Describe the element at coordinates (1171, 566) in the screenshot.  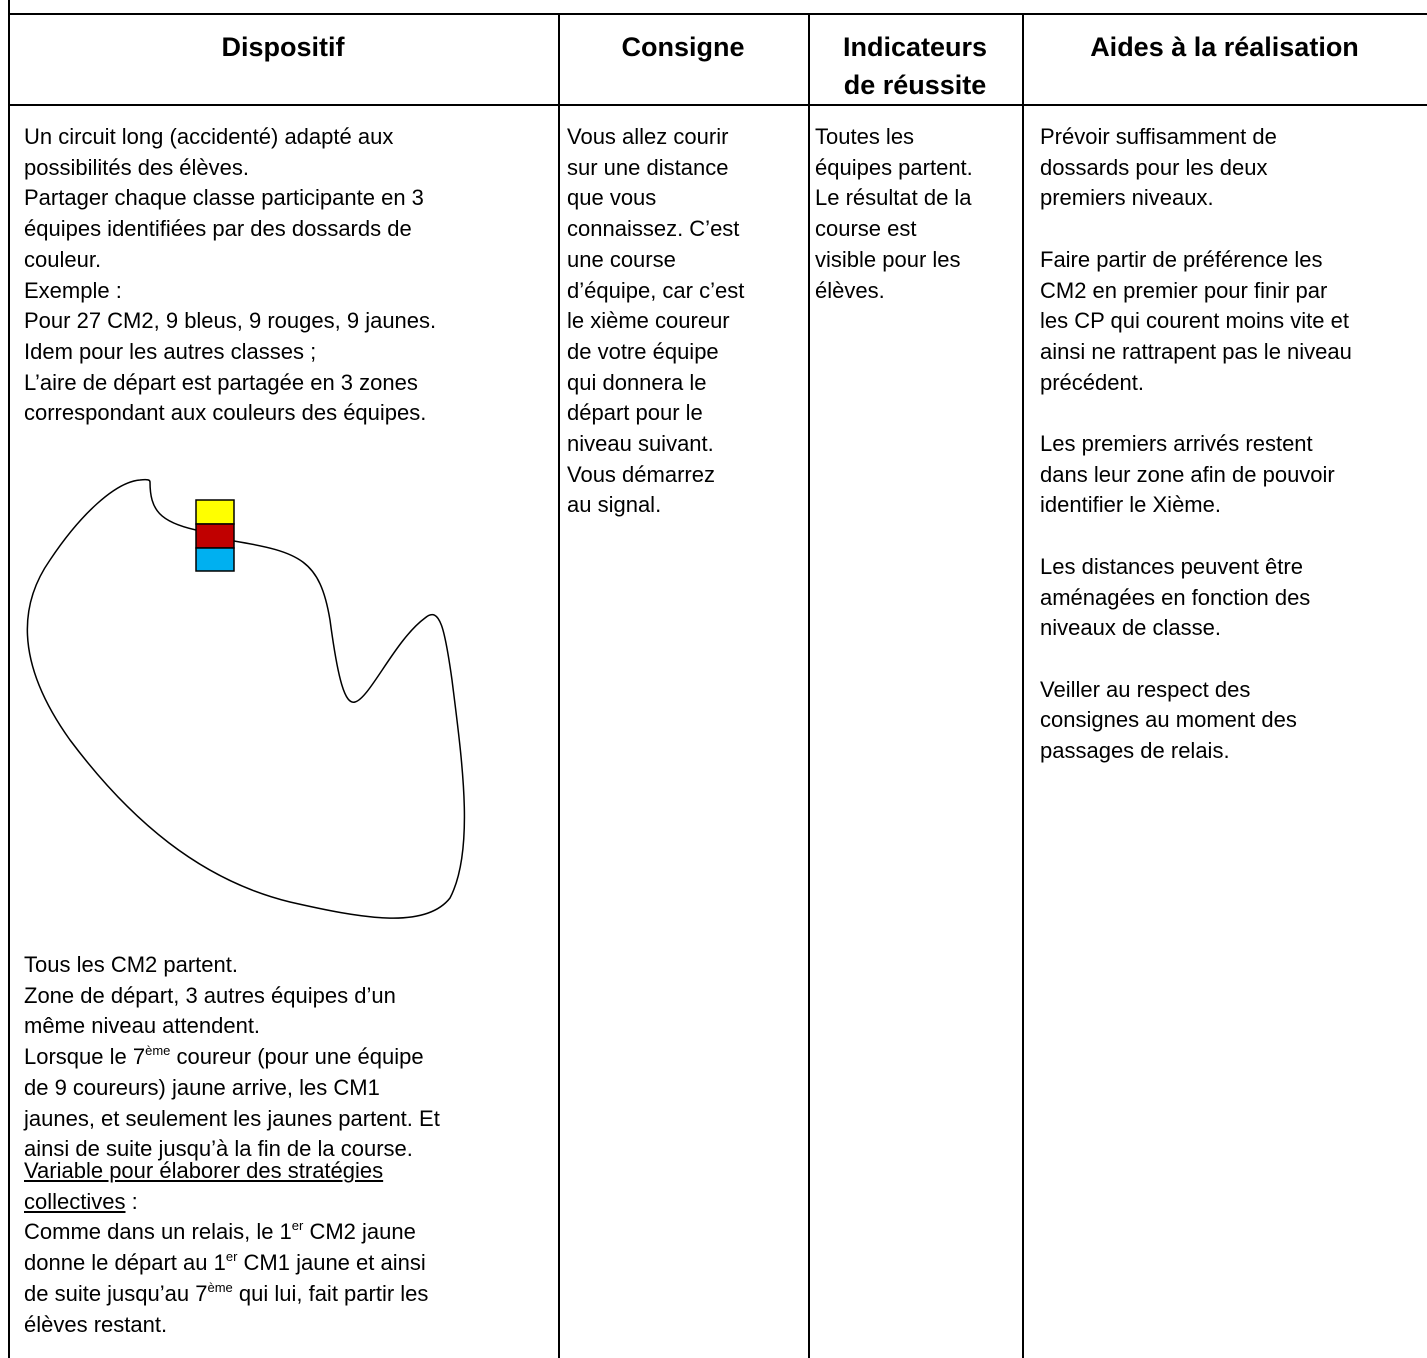
I see `text-line: Les distances peuvent être` at that location.